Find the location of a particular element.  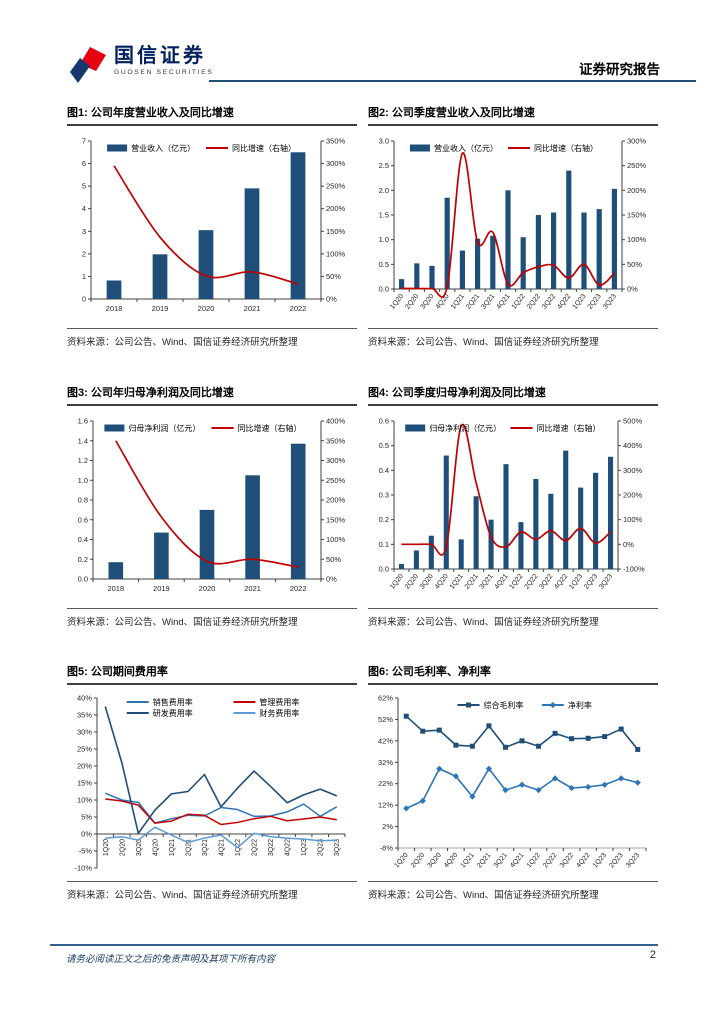

svg-text: 20% is located at coordinates (84, 766).